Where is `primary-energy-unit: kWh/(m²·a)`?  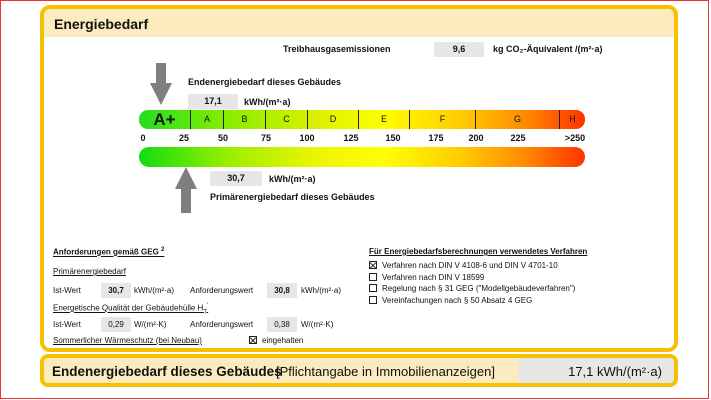
primary-energy-unit: kWh/(m²·a) is located at coordinates (292, 179).